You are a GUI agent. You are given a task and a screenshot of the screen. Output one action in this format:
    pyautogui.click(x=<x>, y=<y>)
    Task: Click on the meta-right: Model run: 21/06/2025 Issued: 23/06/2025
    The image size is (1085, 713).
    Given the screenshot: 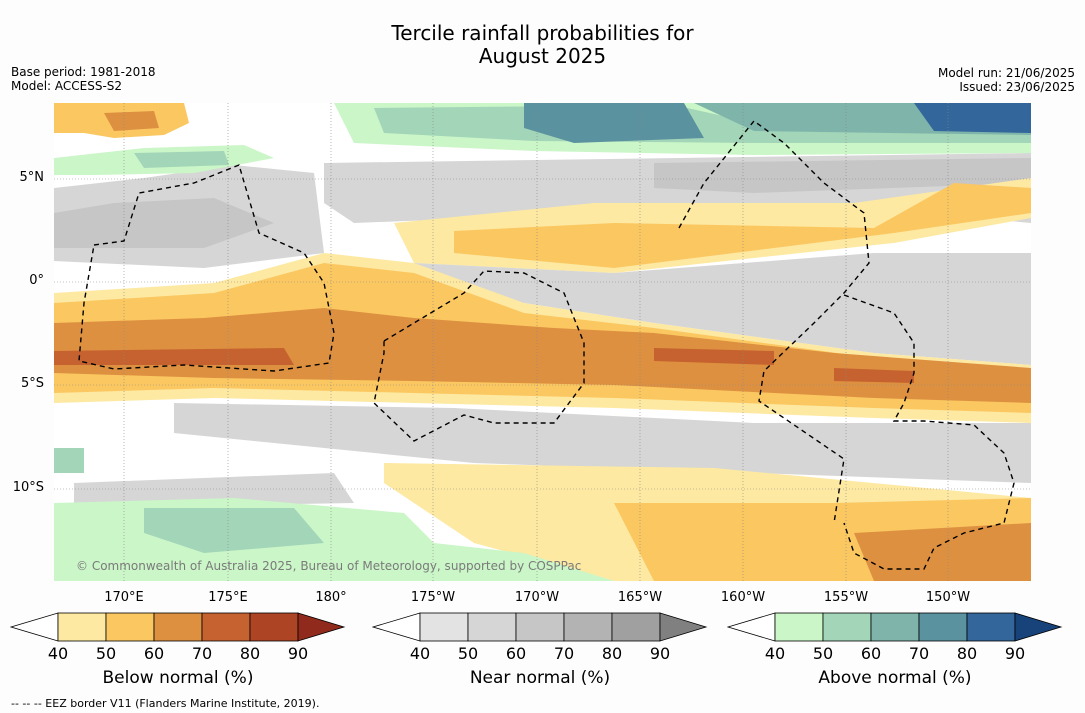 What is the action you would take?
    pyautogui.click(x=1006, y=80)
    